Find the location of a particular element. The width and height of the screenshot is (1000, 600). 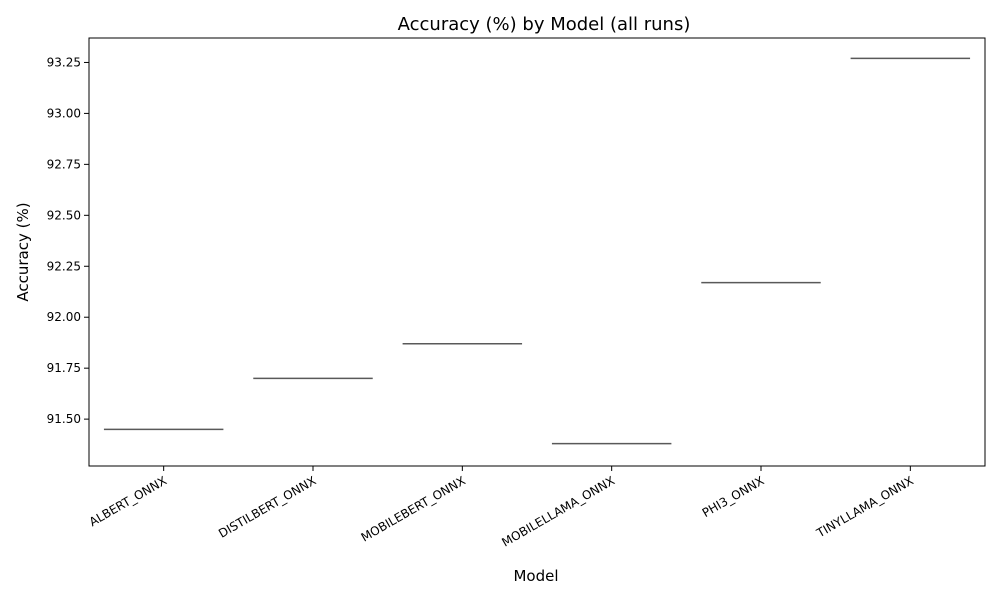

y-tick-label: 92.25 is located at coordinates (64, 266).